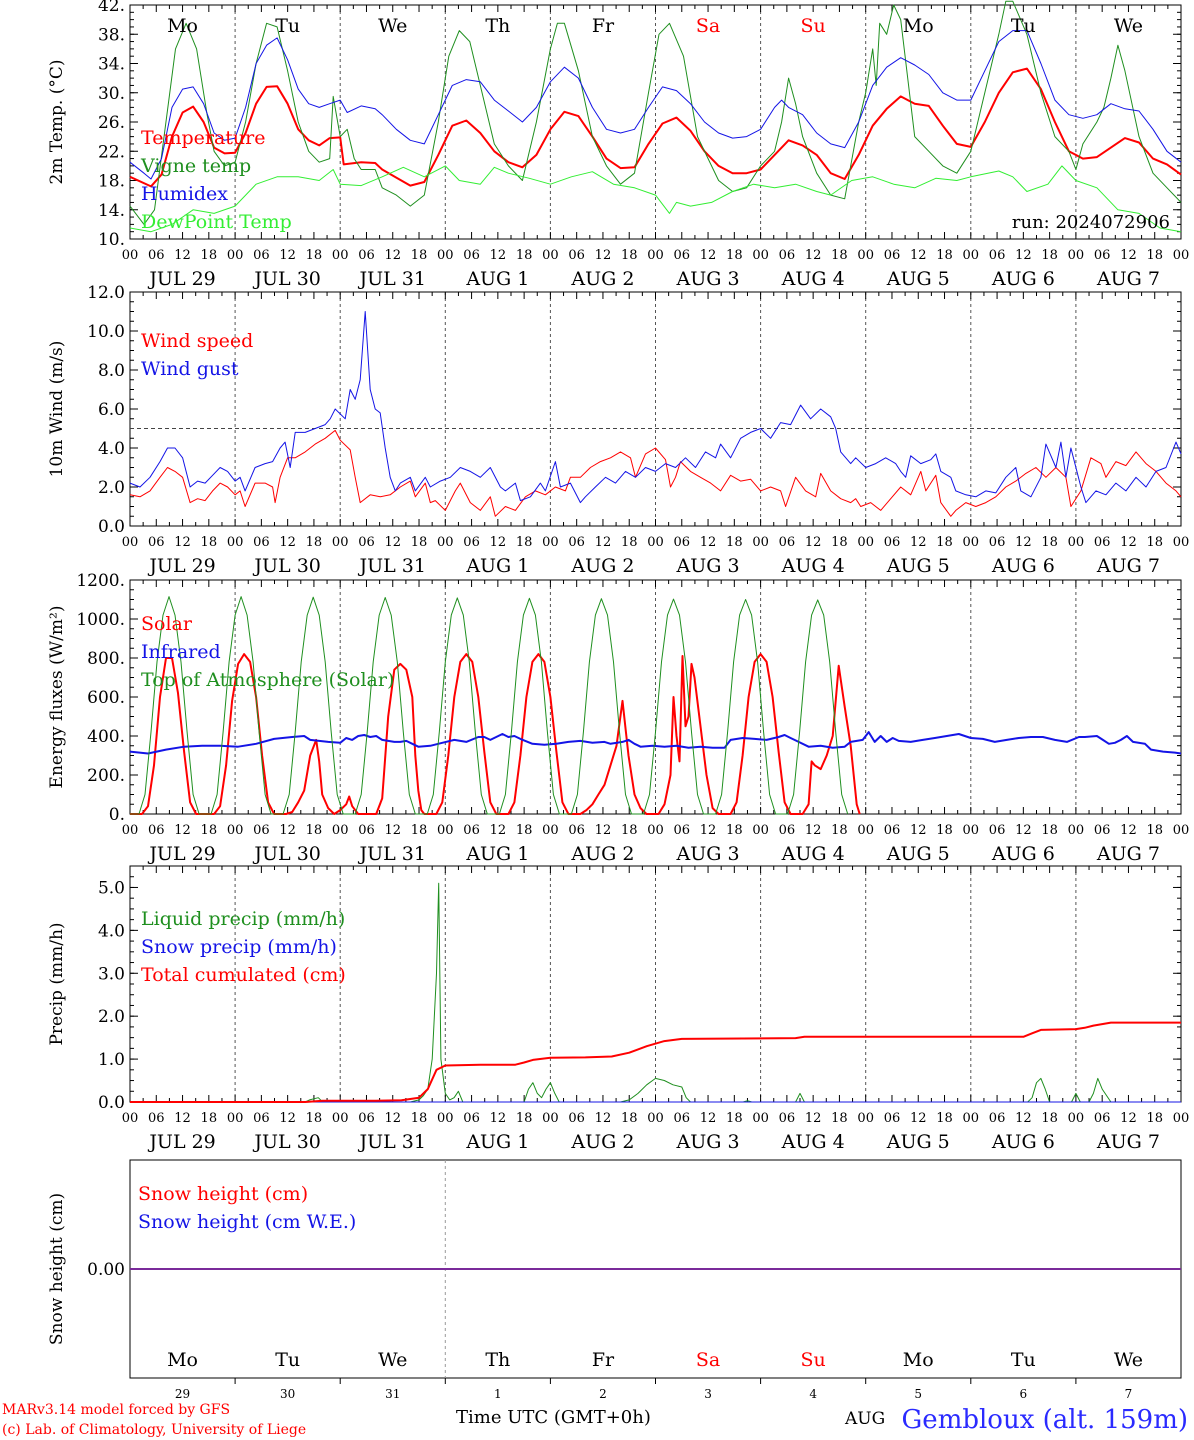  Describe the element at coordinates (111, 527) in the screenshot. I see `y-tick-label: 0.0` at that location.